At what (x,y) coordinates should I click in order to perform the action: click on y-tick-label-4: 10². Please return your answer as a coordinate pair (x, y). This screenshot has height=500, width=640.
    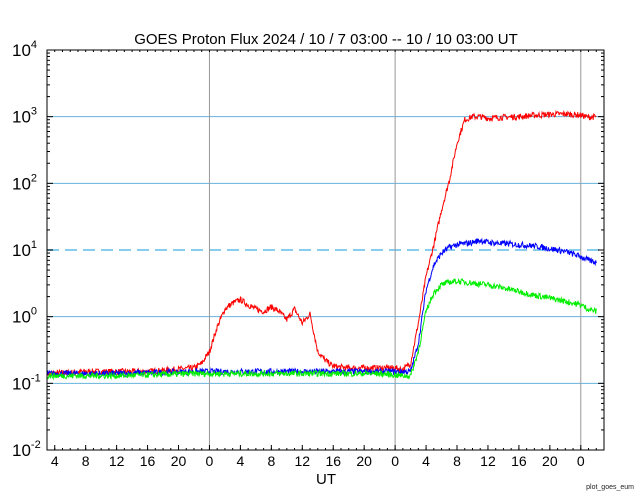
    Looking at the image, I should click on (24, 182).